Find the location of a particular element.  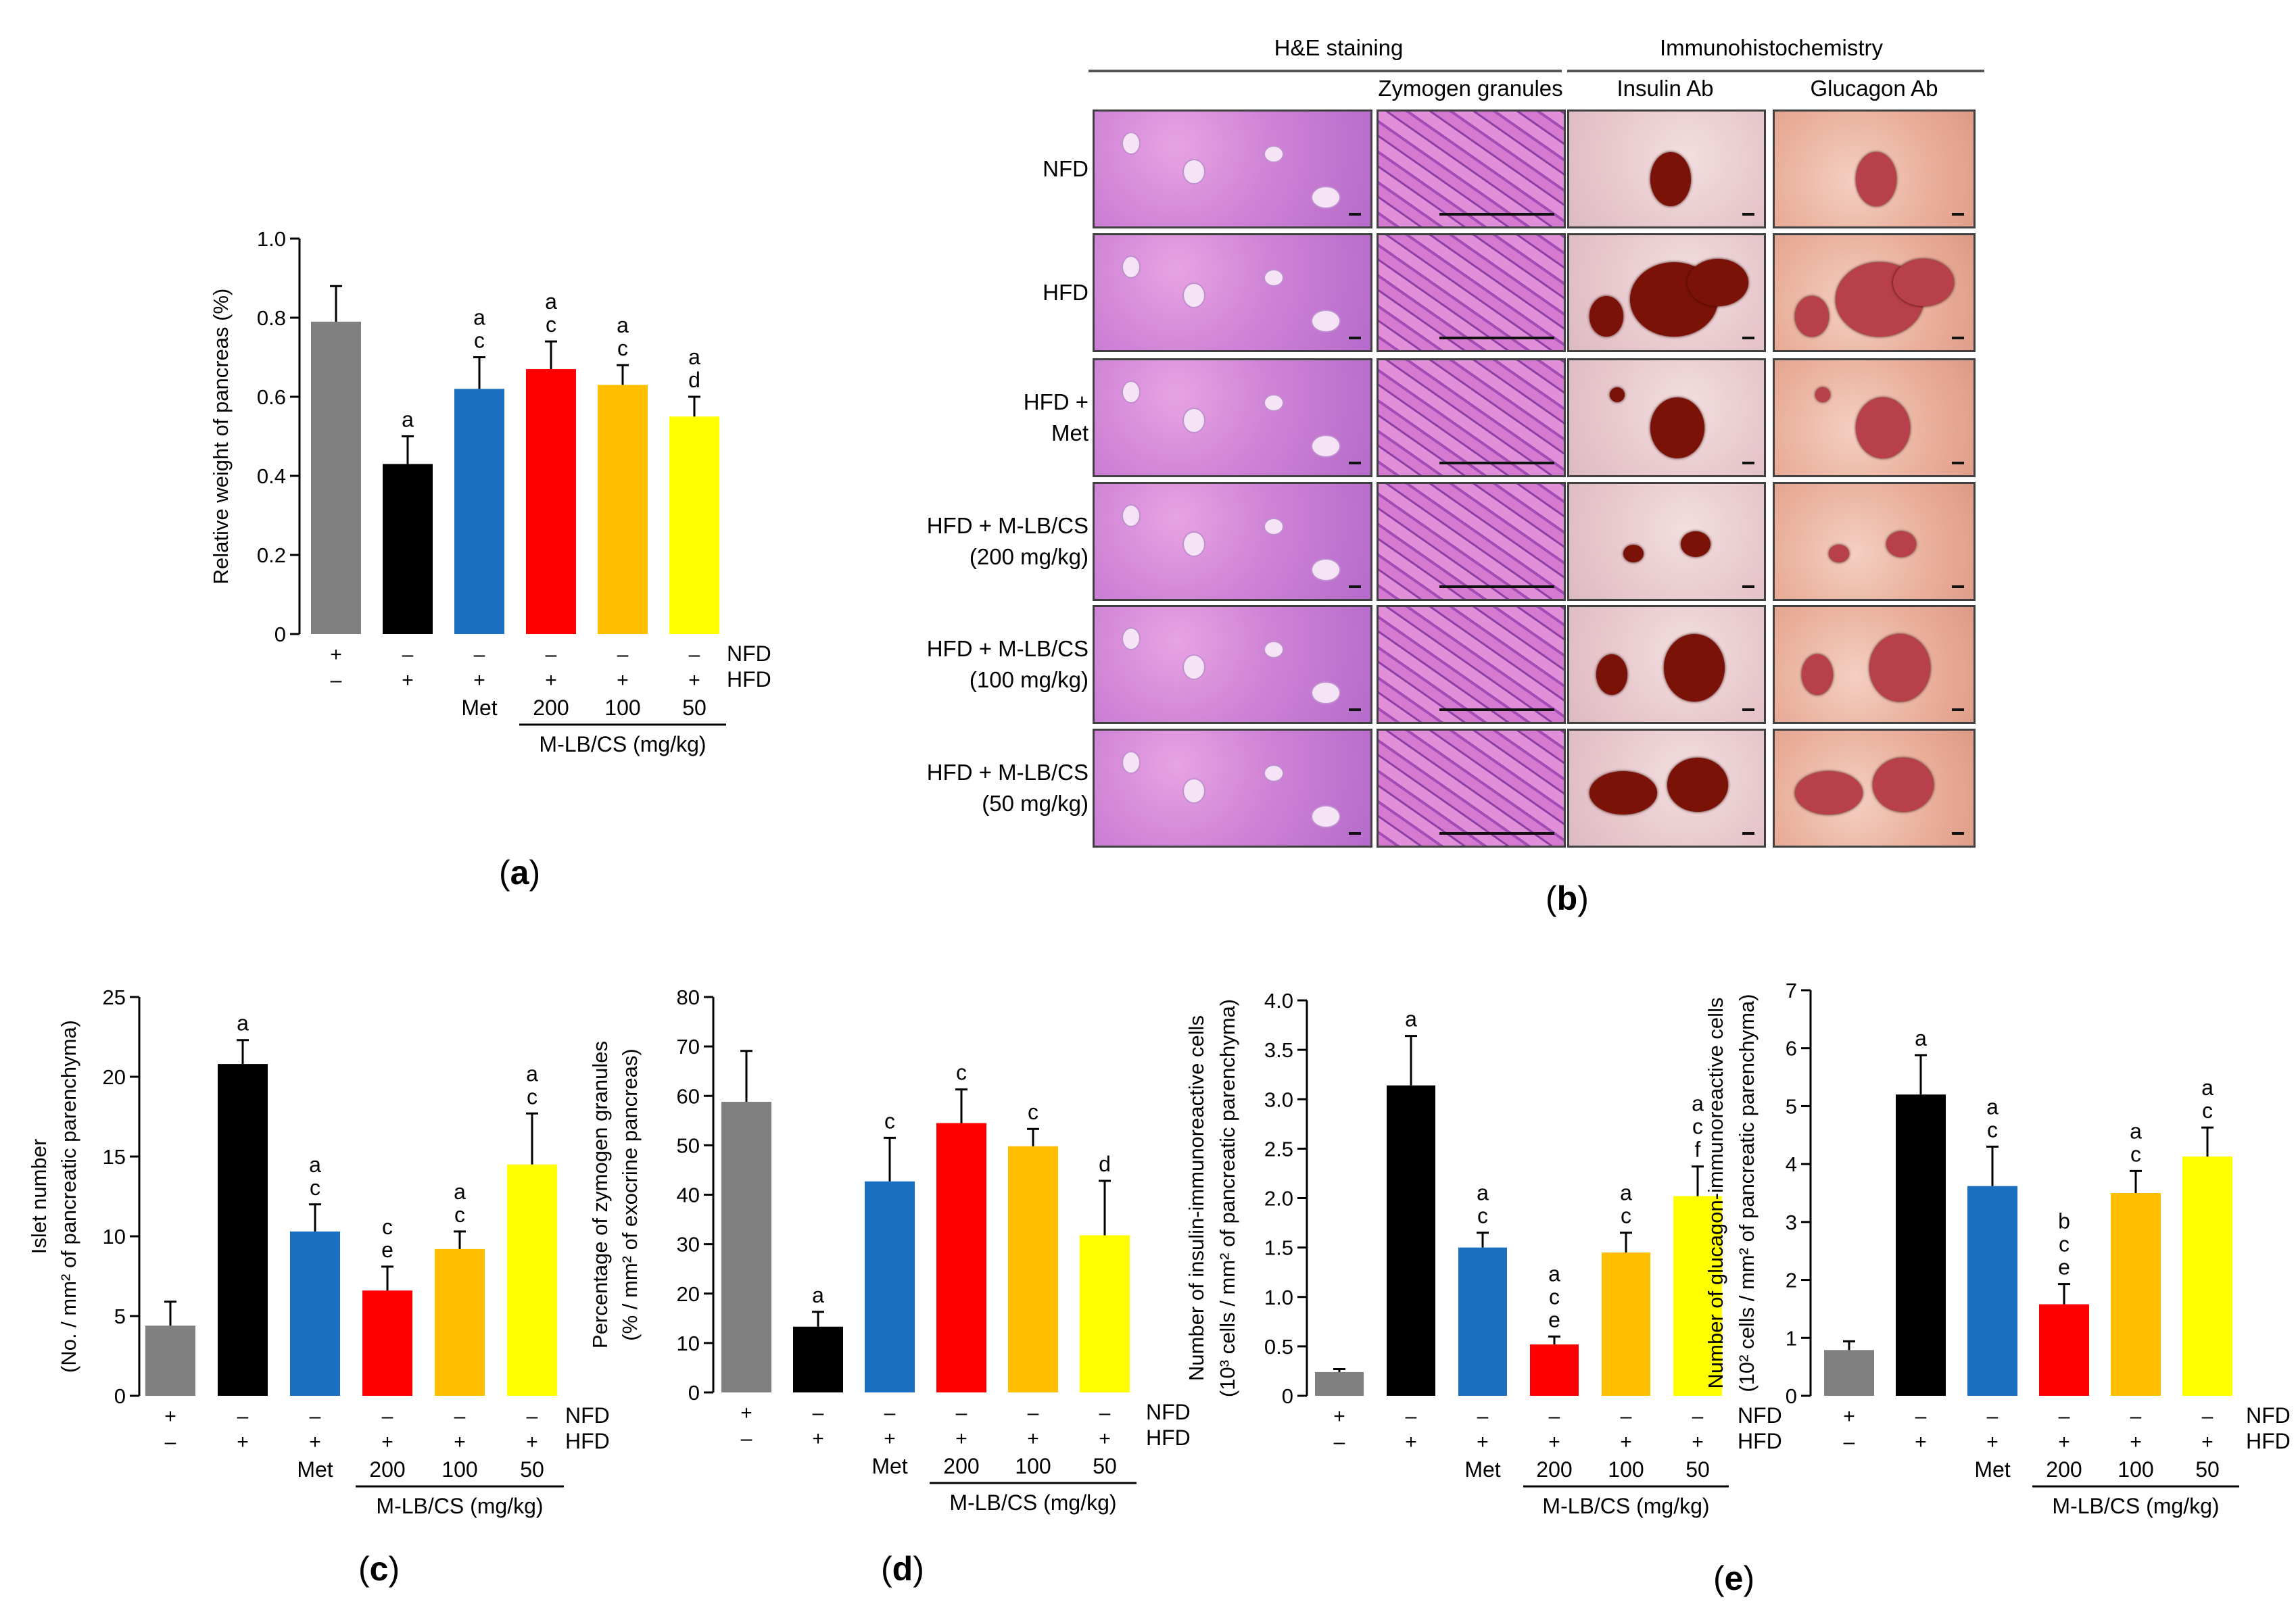

significance-letter-e2: e is located at coordinates (2064, 1267).